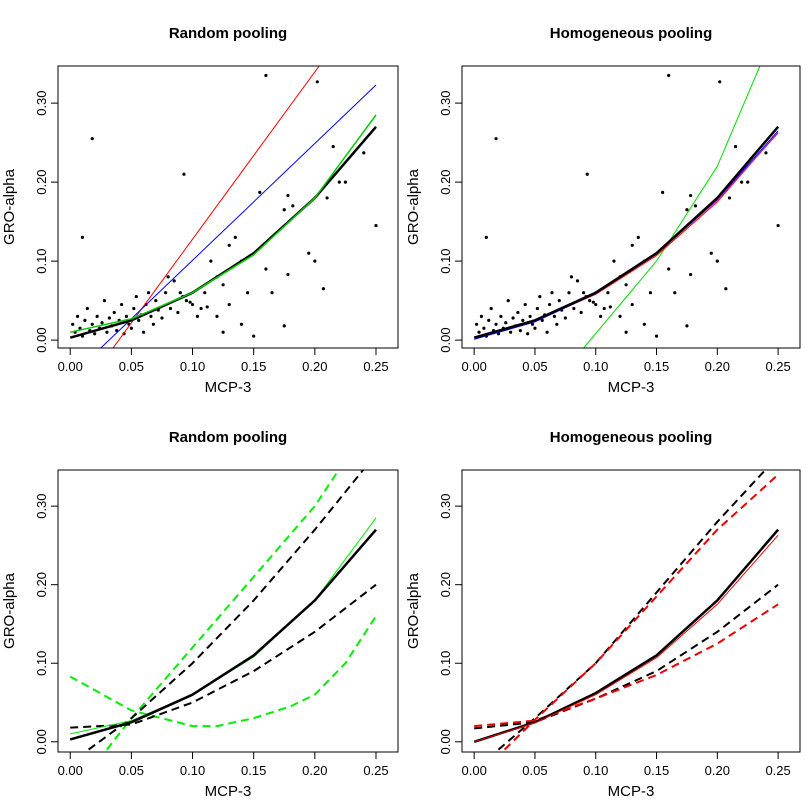  I want to click on x-tick-label: 0.15, so click(656, 366).